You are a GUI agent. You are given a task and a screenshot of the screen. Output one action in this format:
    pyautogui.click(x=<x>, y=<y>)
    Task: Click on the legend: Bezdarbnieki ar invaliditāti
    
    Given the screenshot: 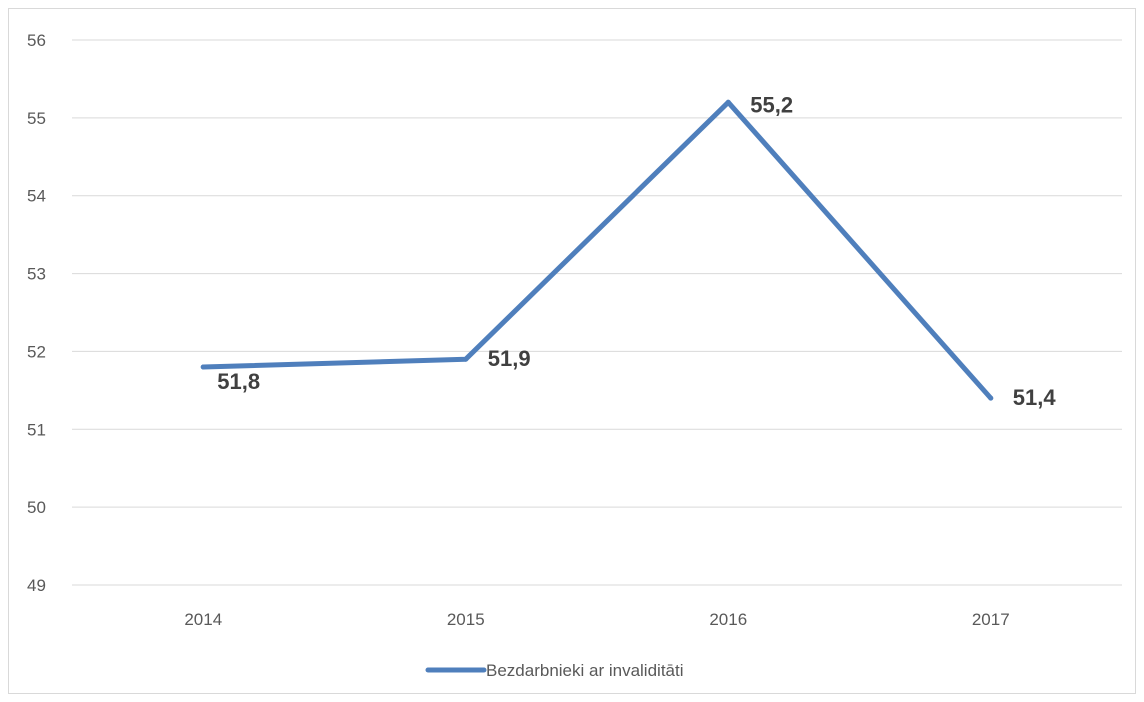 What is the action you would take?
    pyautogui.click(x=554, y=670)
    